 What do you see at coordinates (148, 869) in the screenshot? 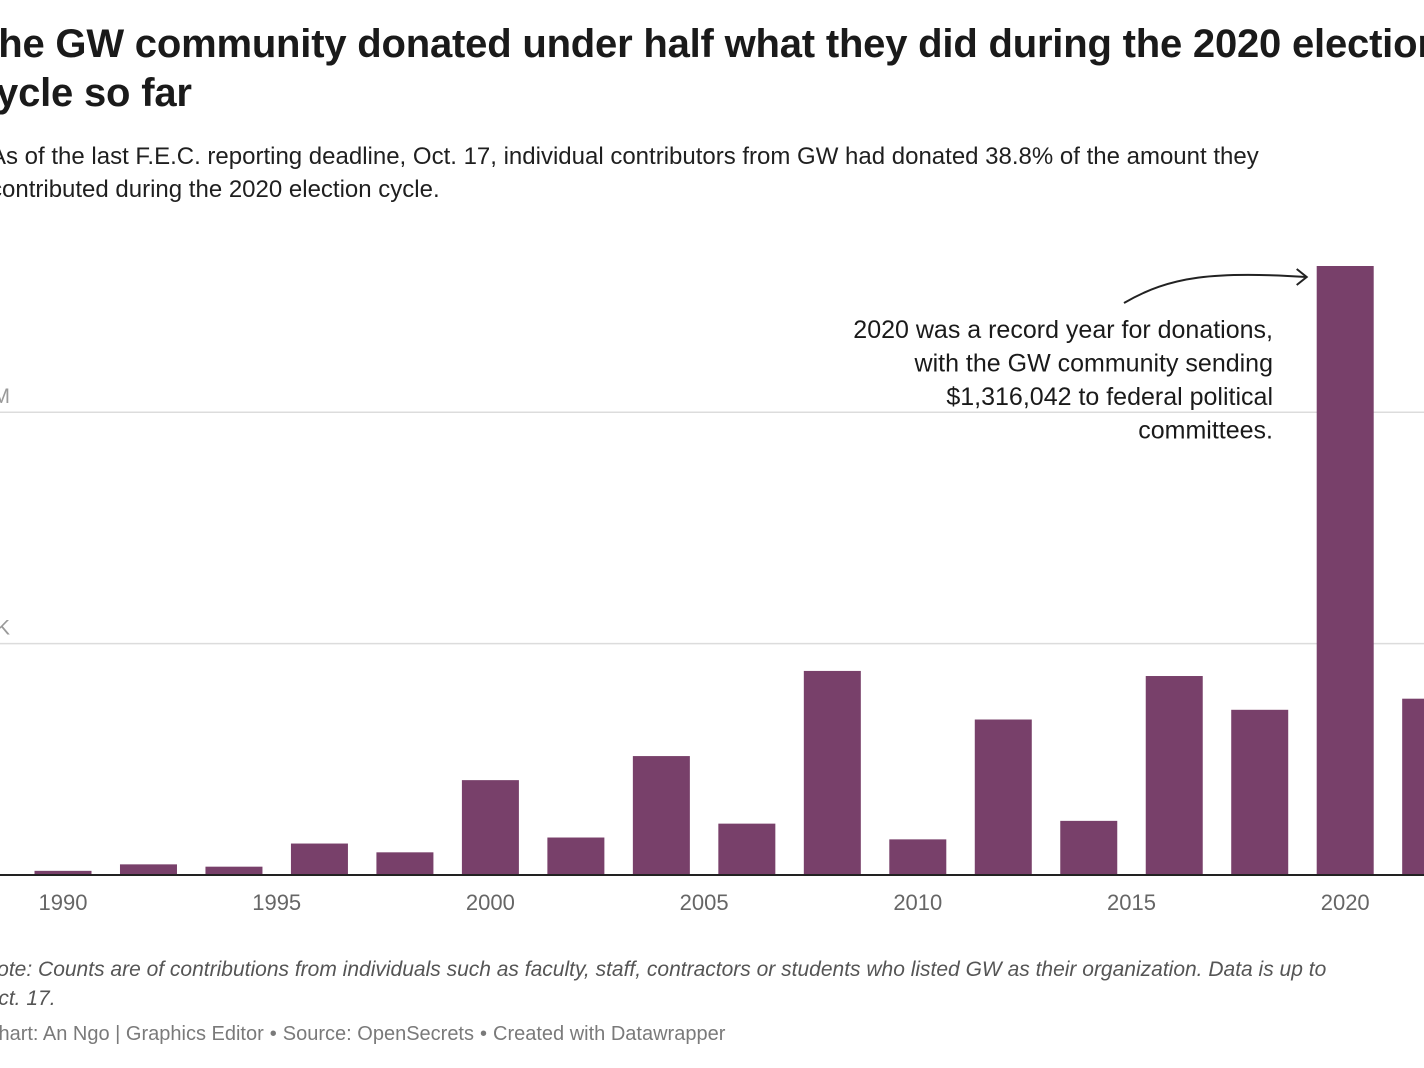
I see `bar-1992` at bounding box center [148, 869].